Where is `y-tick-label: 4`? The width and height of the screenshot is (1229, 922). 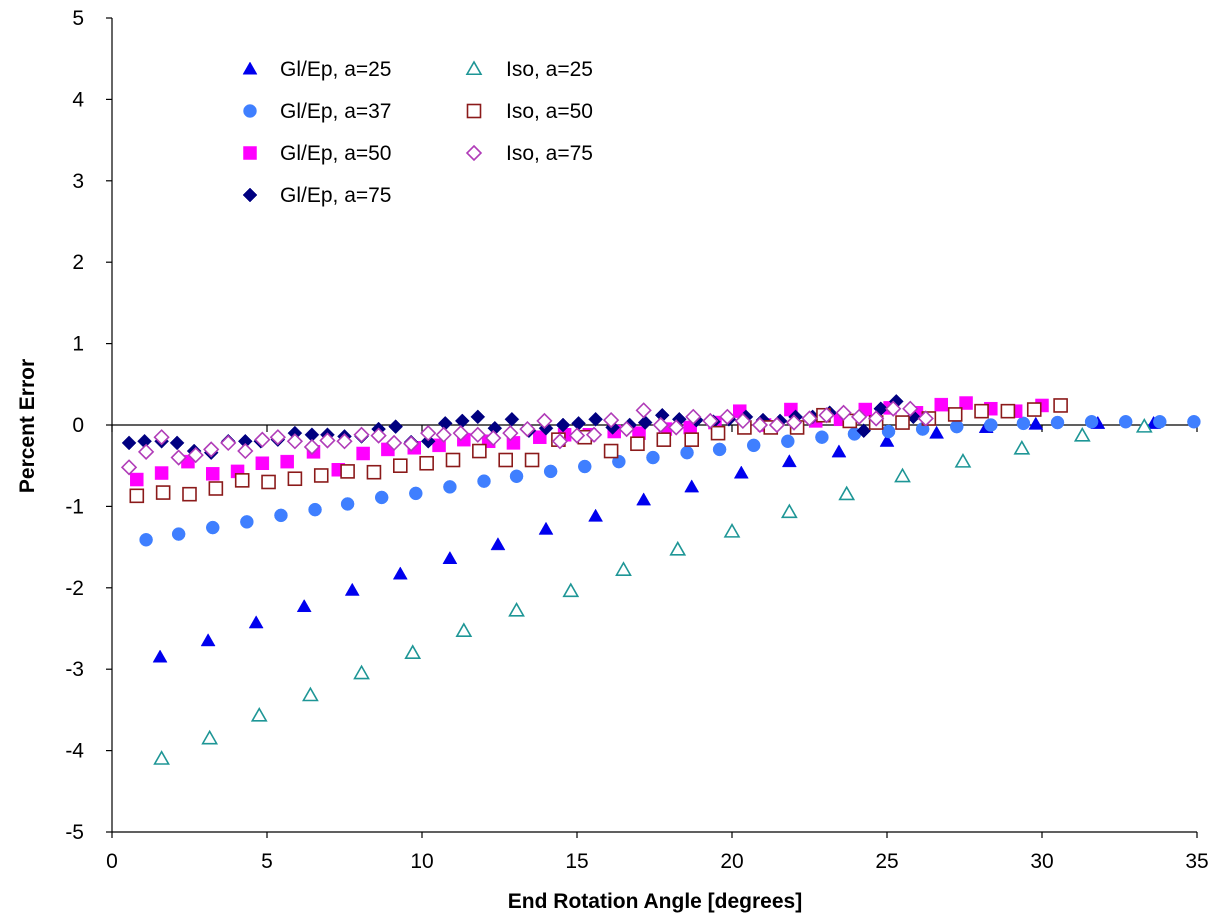 y-tick-label: 4 is located at coordinates (78, 99).